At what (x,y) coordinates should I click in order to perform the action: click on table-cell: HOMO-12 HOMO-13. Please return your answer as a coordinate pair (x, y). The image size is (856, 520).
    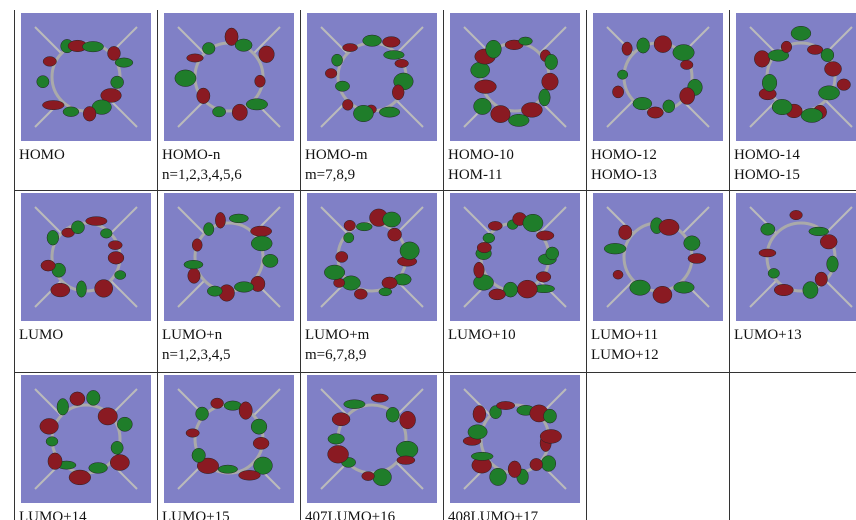
    Looking at the image, I should click on (658, 100).